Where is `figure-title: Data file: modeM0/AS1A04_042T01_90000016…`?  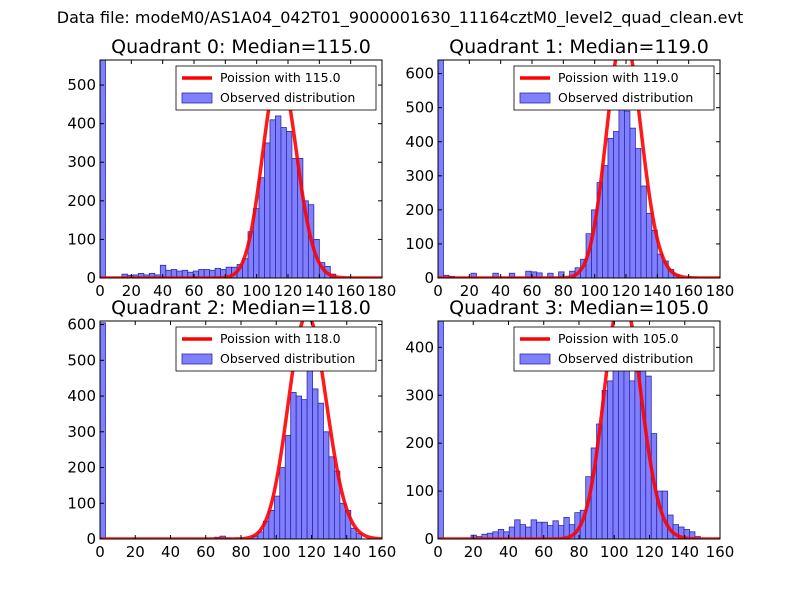
figure-title: Data file: modeM0/AS1A04_042T01_90000016… is located at coordinates (400, 17).